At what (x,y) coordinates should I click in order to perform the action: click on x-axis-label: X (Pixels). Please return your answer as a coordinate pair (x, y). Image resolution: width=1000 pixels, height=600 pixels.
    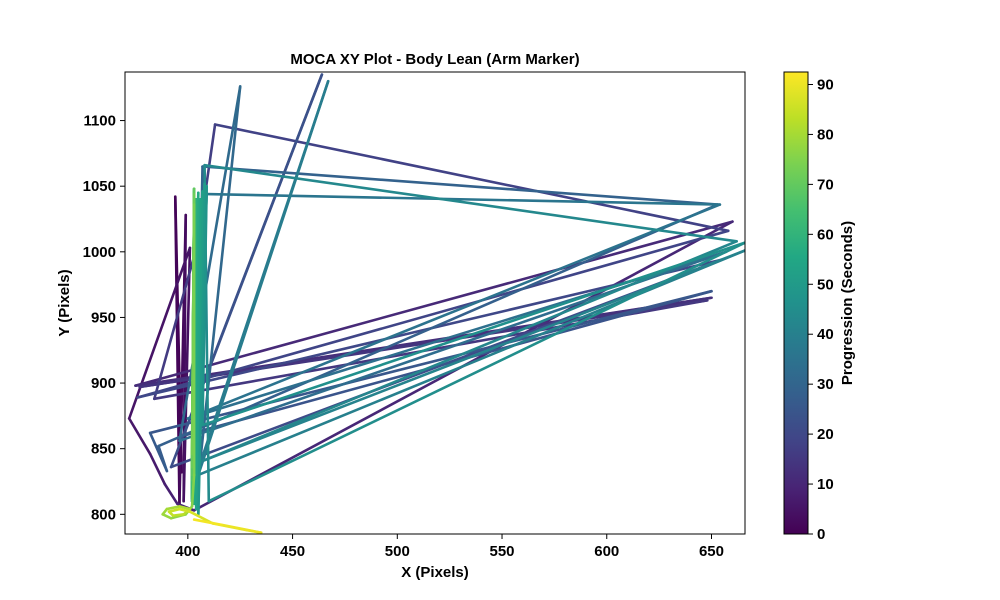
    Looking at the image, I should click on (435, 572).